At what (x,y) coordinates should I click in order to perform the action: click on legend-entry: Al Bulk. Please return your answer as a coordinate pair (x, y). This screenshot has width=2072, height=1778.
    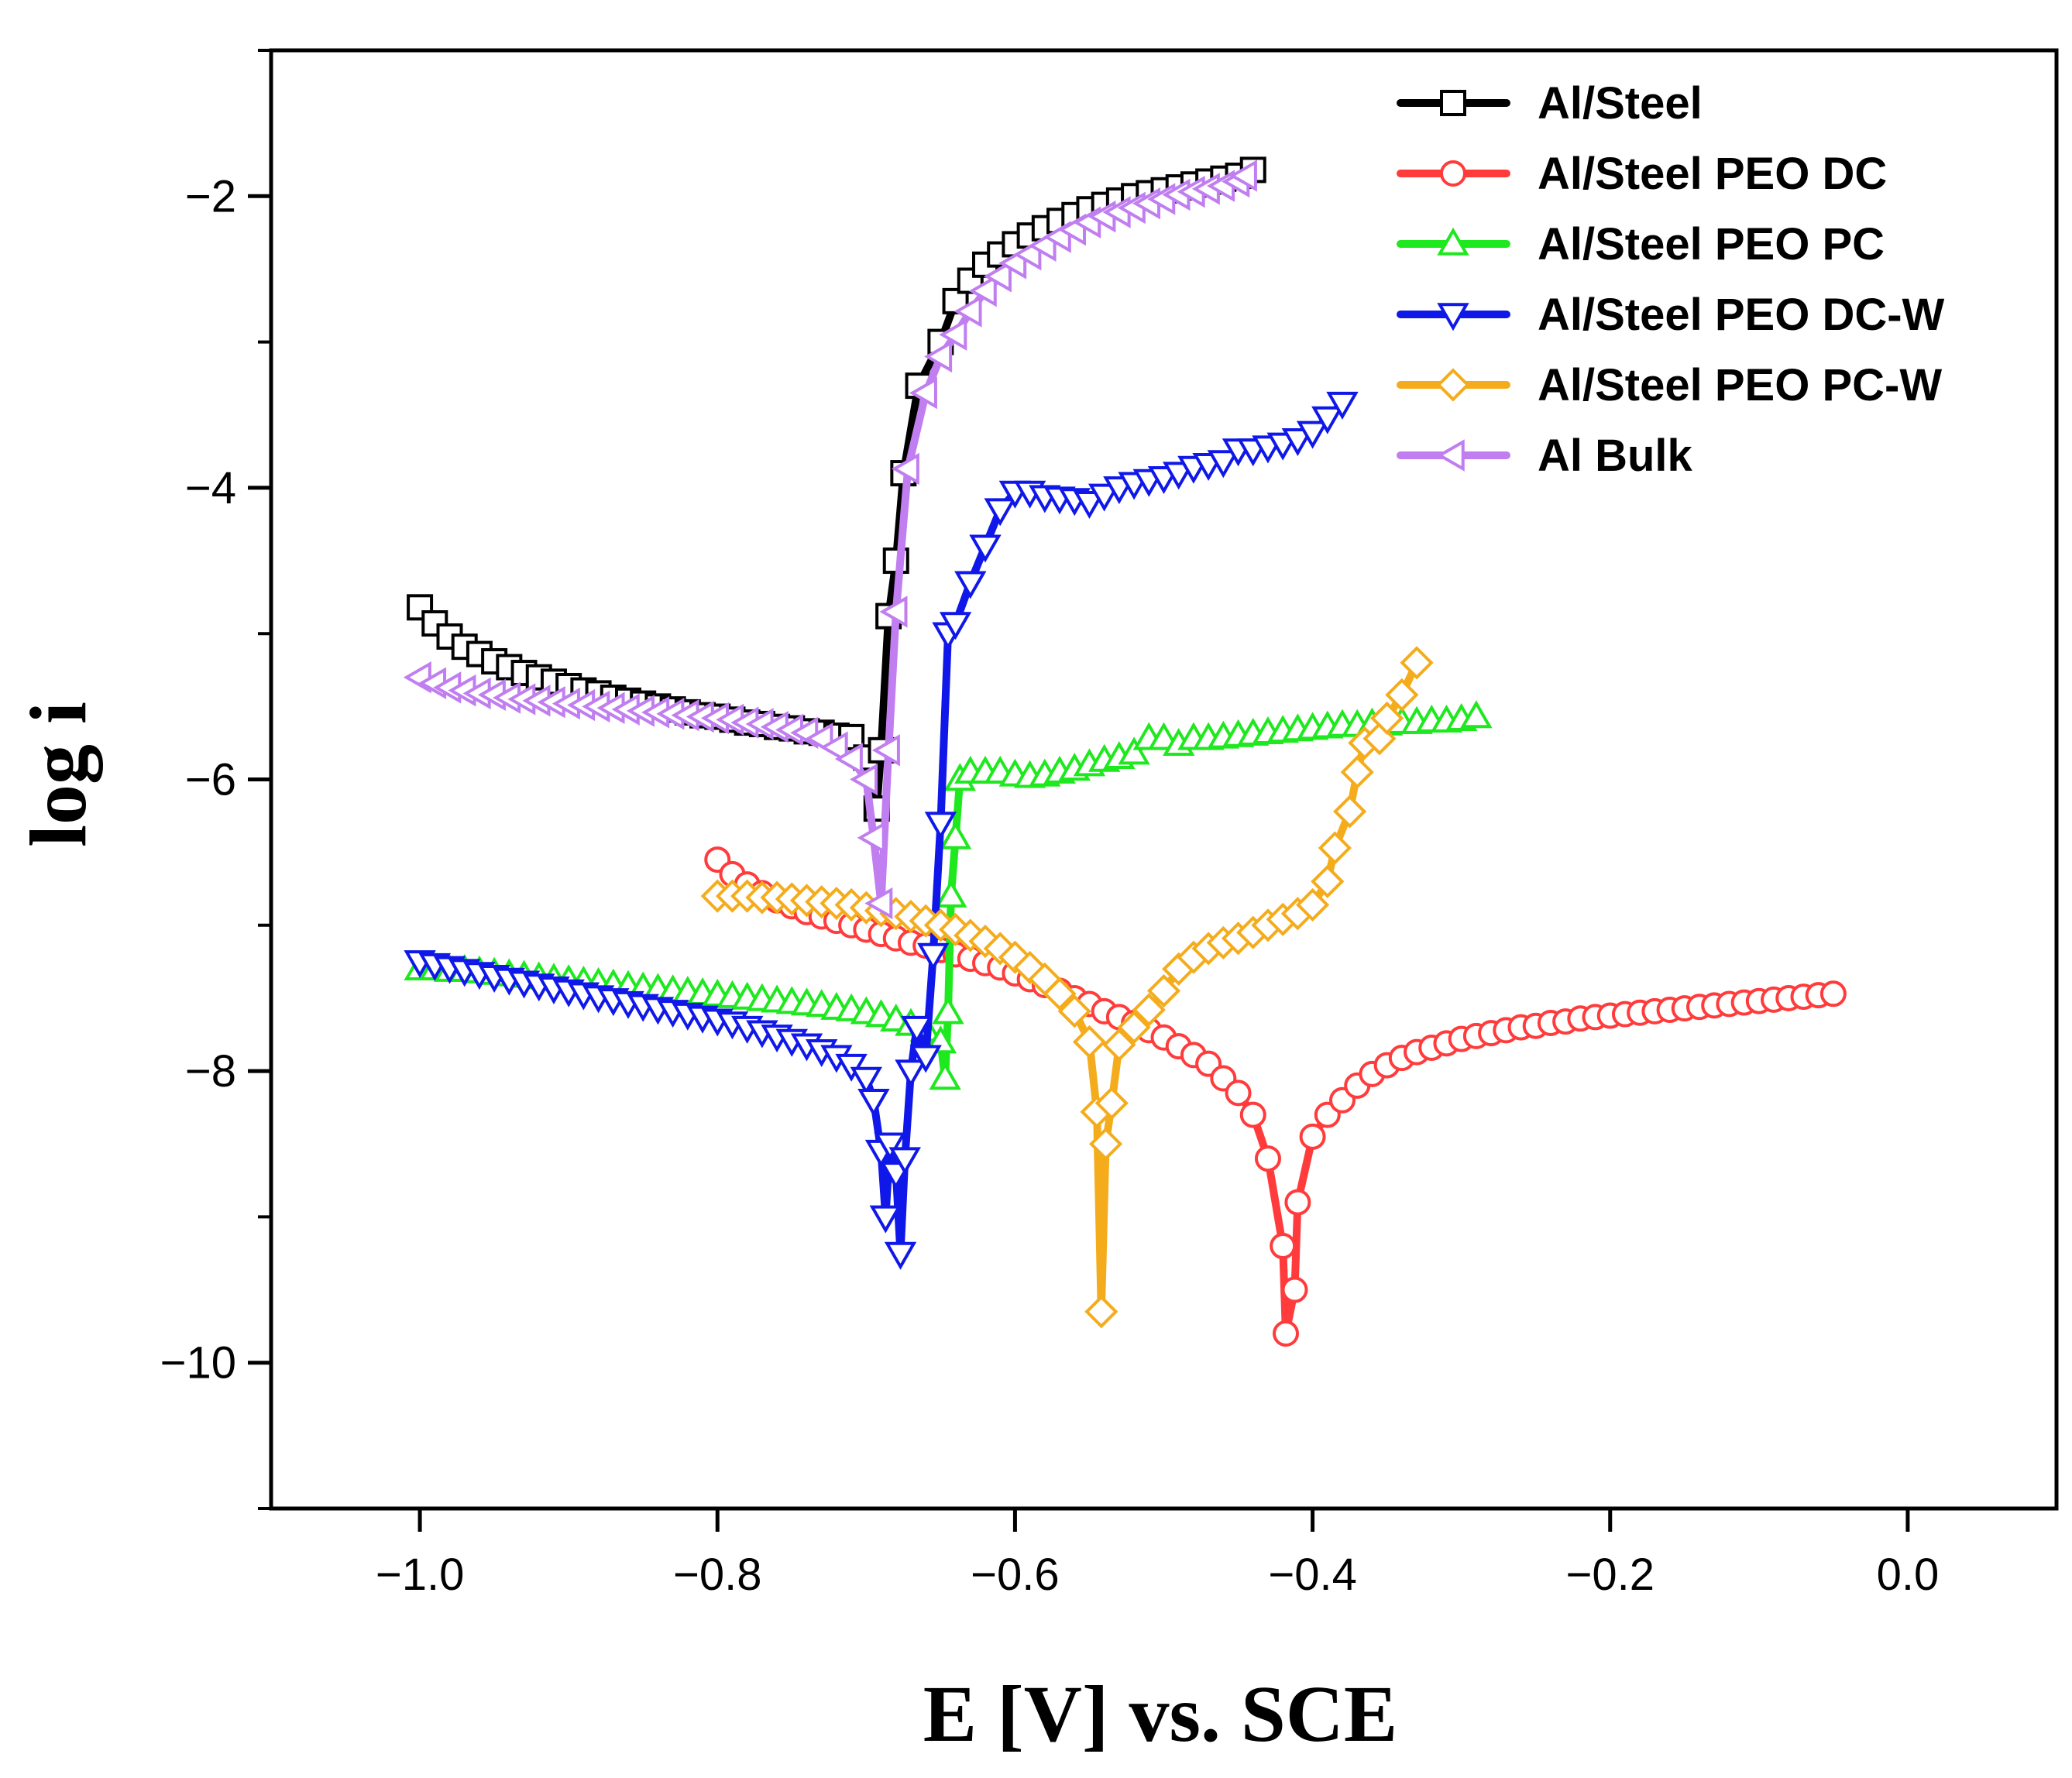
    Looking at the image, I should click on (1545, 456).